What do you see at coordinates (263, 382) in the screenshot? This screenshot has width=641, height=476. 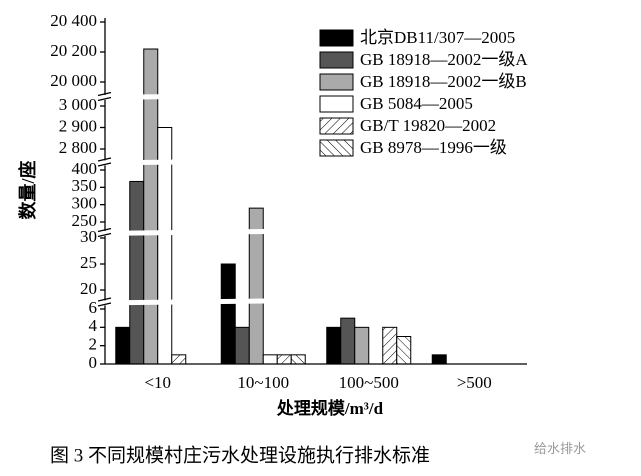 I see `x-tick-label: 10~100` at bounding box center [263, 382].